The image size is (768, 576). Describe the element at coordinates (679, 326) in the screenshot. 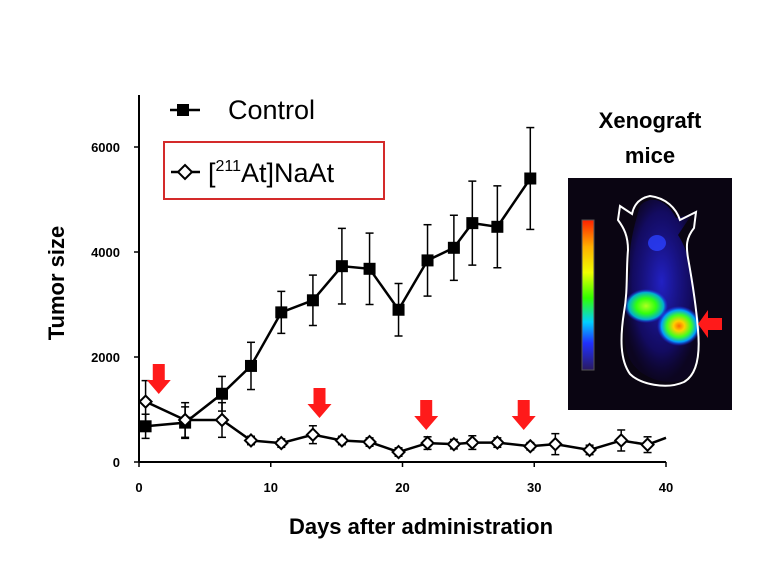

I see `tumor-signal-main` at that location.